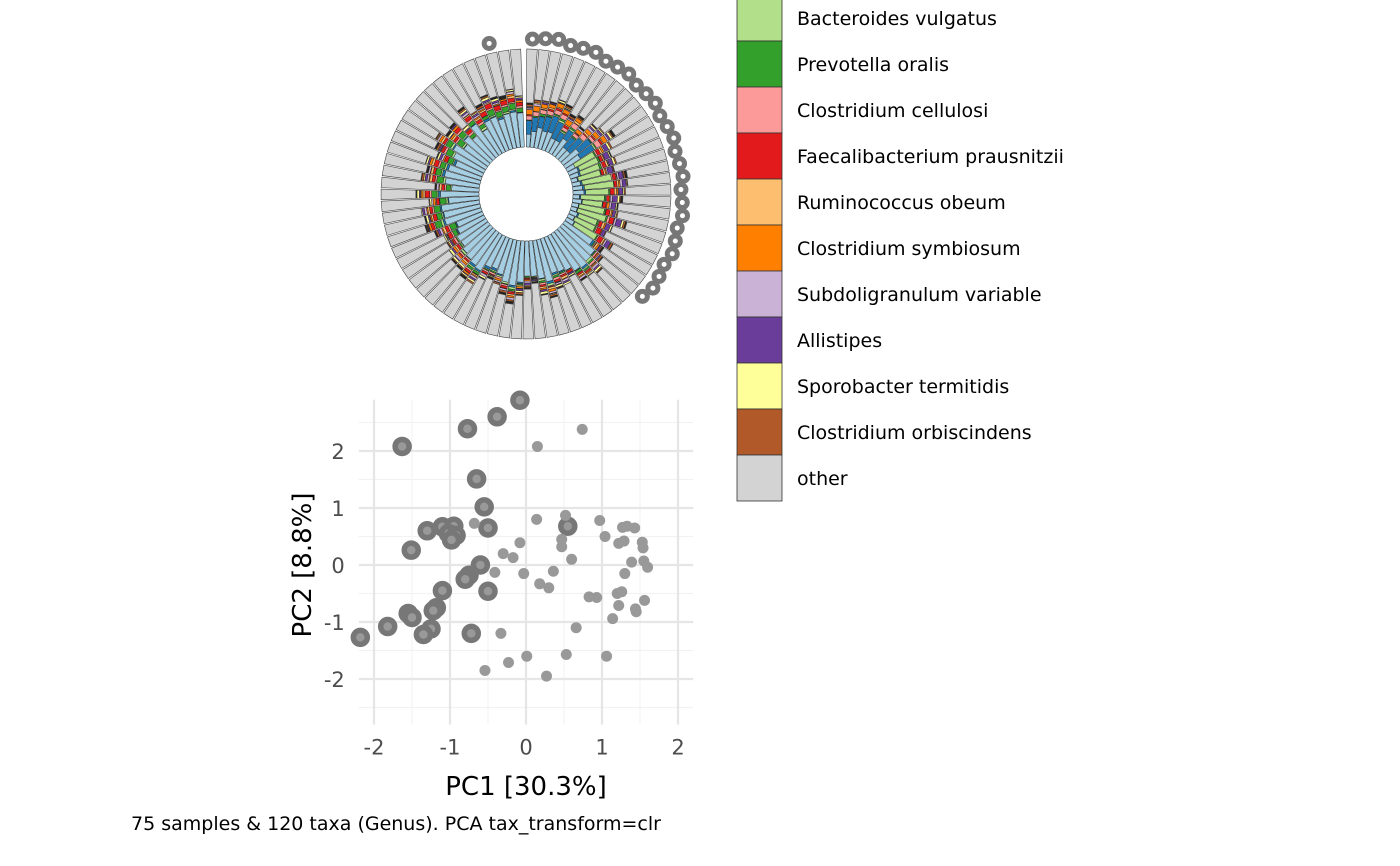 This screenshot has width=1400, height=866. I want to click on x-tick-label: 2, so click(677, 748).